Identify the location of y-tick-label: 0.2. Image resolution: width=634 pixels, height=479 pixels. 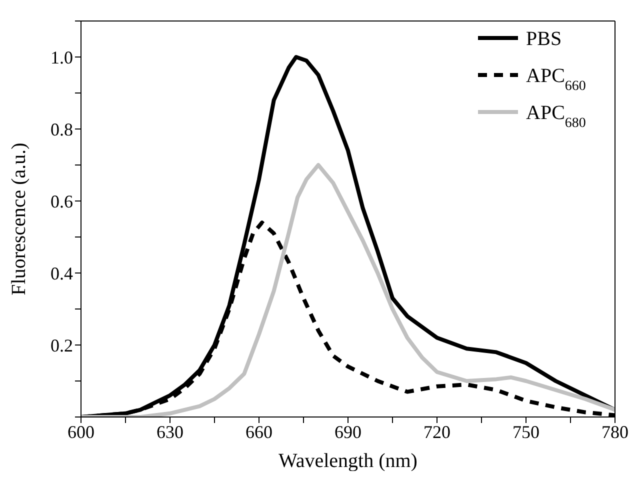
(61, 345).